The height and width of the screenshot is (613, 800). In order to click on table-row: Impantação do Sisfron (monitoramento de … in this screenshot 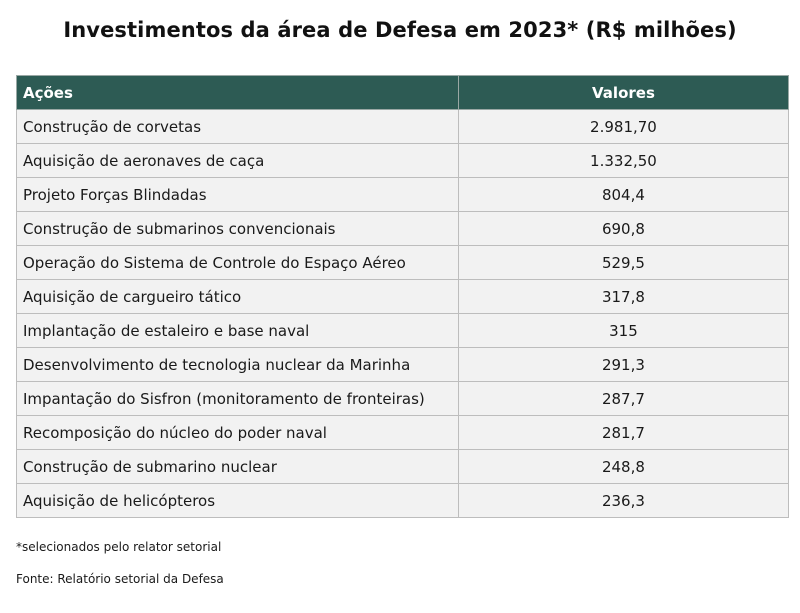, I will do `click(403, 398)`.